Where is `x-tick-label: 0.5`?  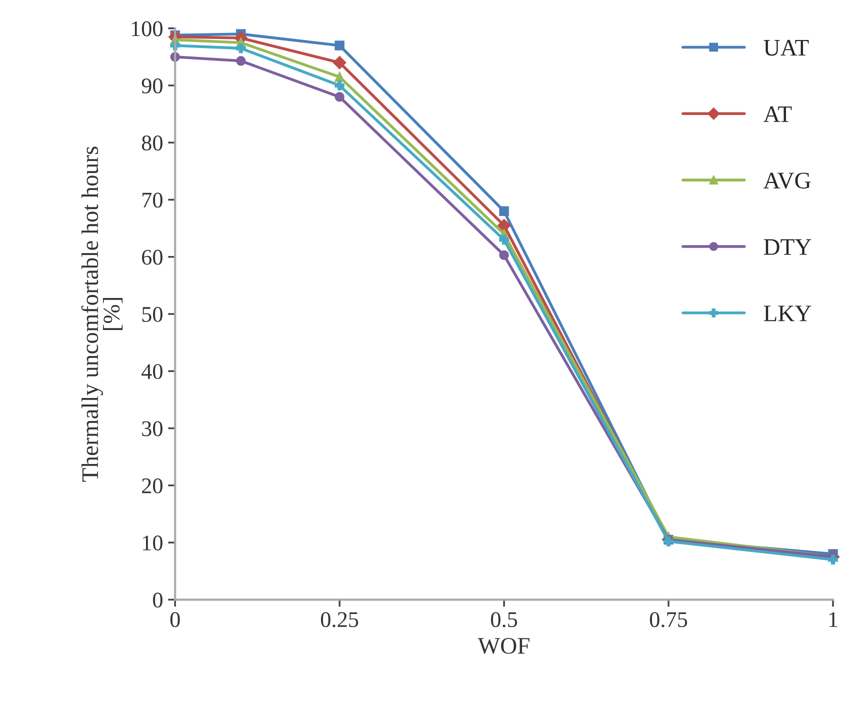
x-tick-label: 0.5 is located at coordinates (504, 620).